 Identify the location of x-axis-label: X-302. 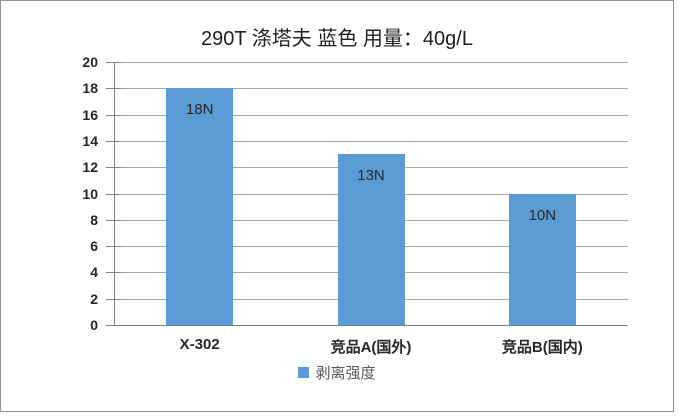
(199, 344).